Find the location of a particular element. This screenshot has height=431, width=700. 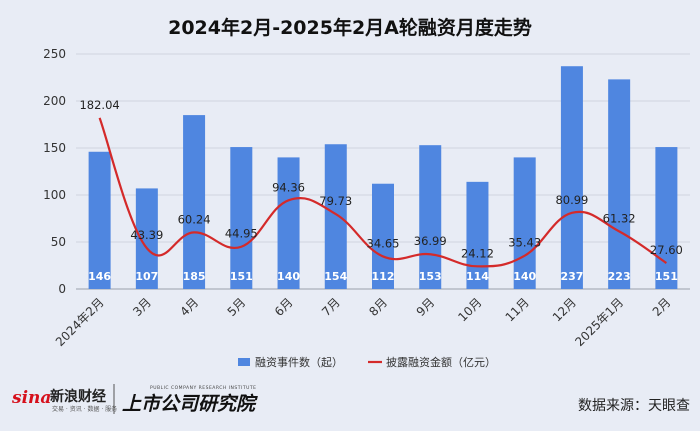

bar-value-label: 146 is located at coordinates (99, 276).